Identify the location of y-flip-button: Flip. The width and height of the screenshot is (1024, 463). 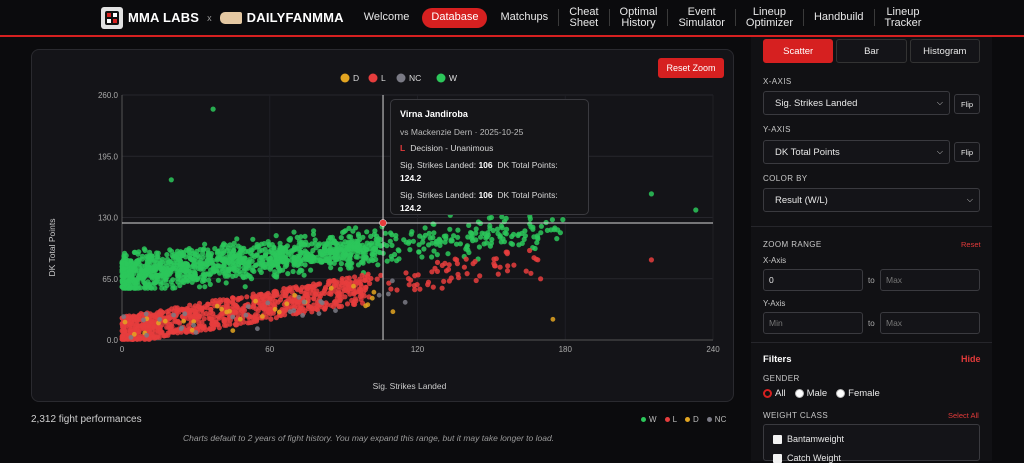
(967, 152).